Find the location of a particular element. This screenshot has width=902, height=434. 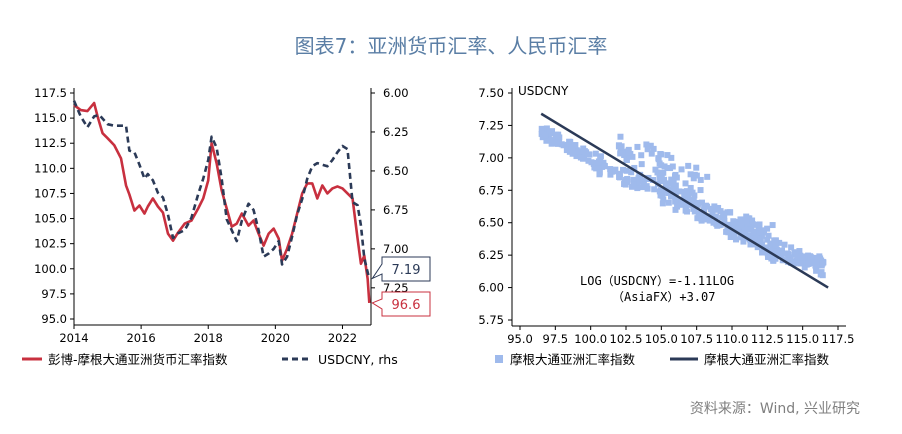

y-tick-label: 112.5 is located at coordinates (50, 143).